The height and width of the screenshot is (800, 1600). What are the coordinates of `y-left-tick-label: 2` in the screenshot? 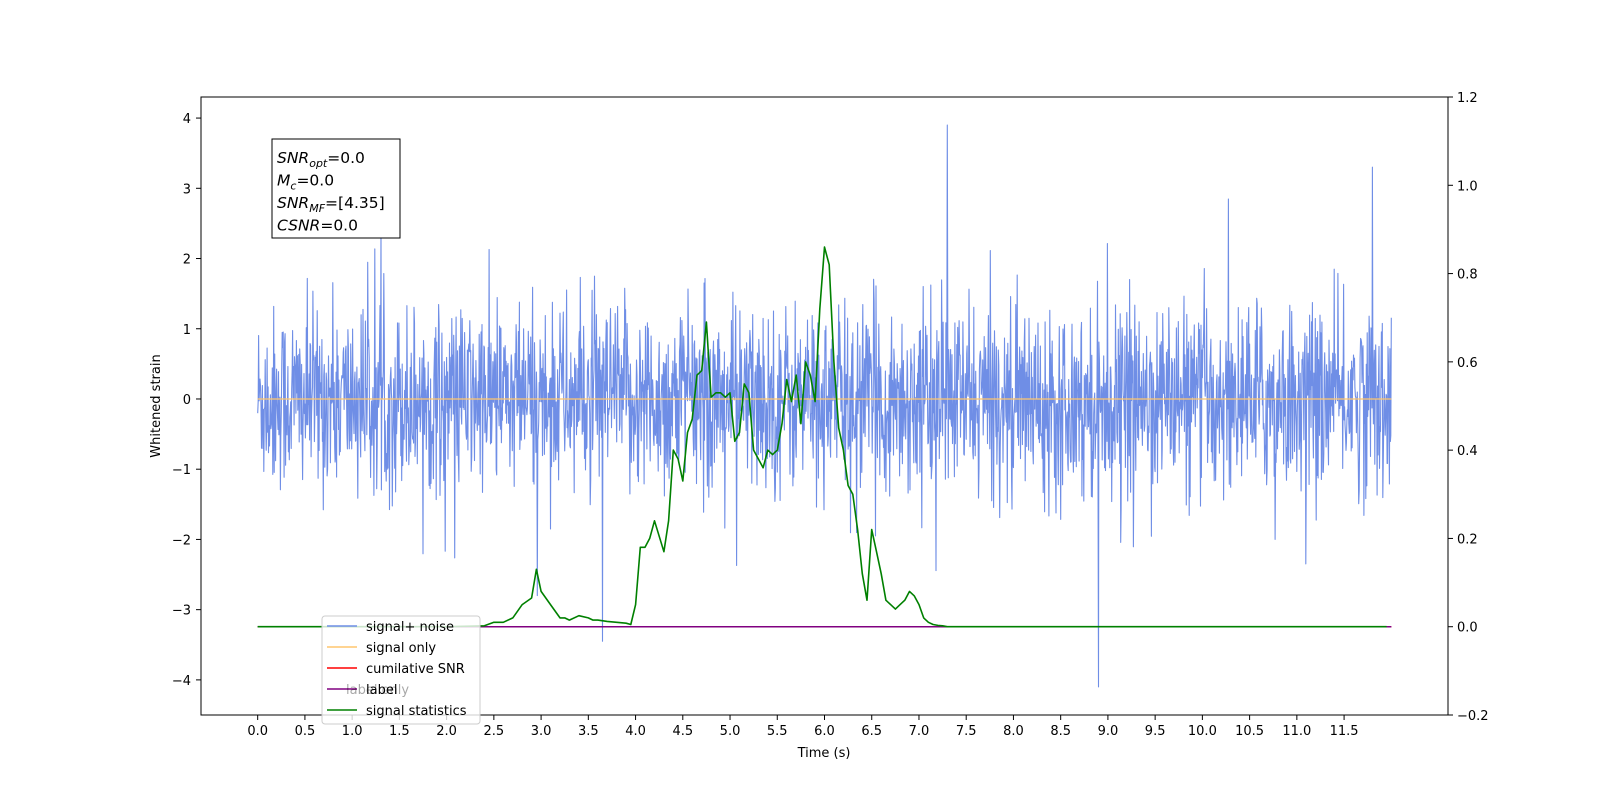 It's located at (187, 260).